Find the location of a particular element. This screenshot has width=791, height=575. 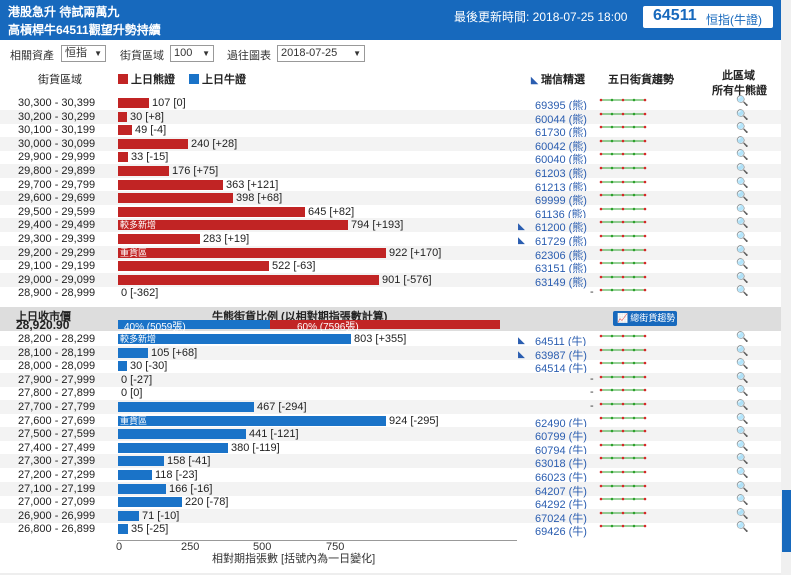

recommended-code-link: 64514 (牛) is located at coordinates (561, 369).